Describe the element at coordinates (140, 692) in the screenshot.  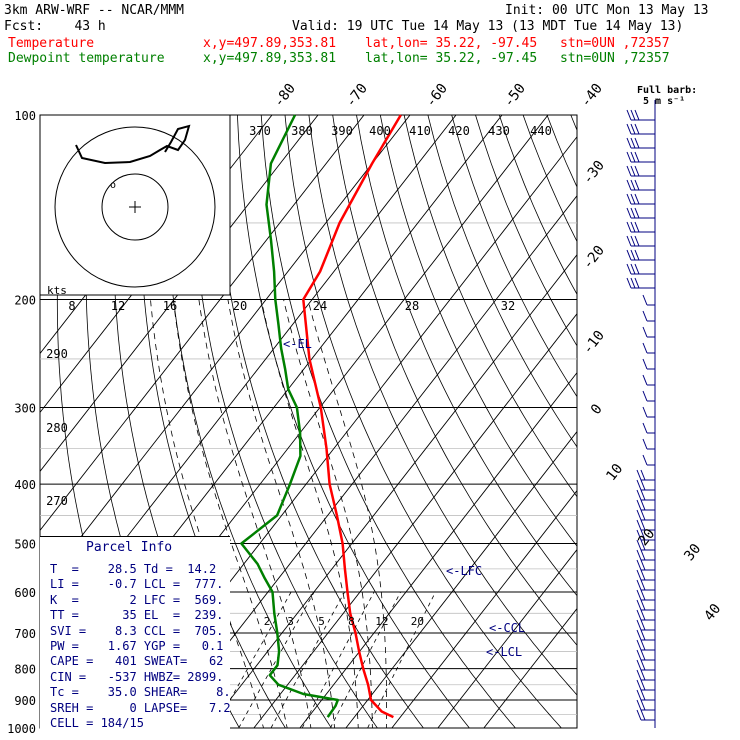
I see `parcel-info-row: Tc = 35.0 SHEAR= 8.` at that location.